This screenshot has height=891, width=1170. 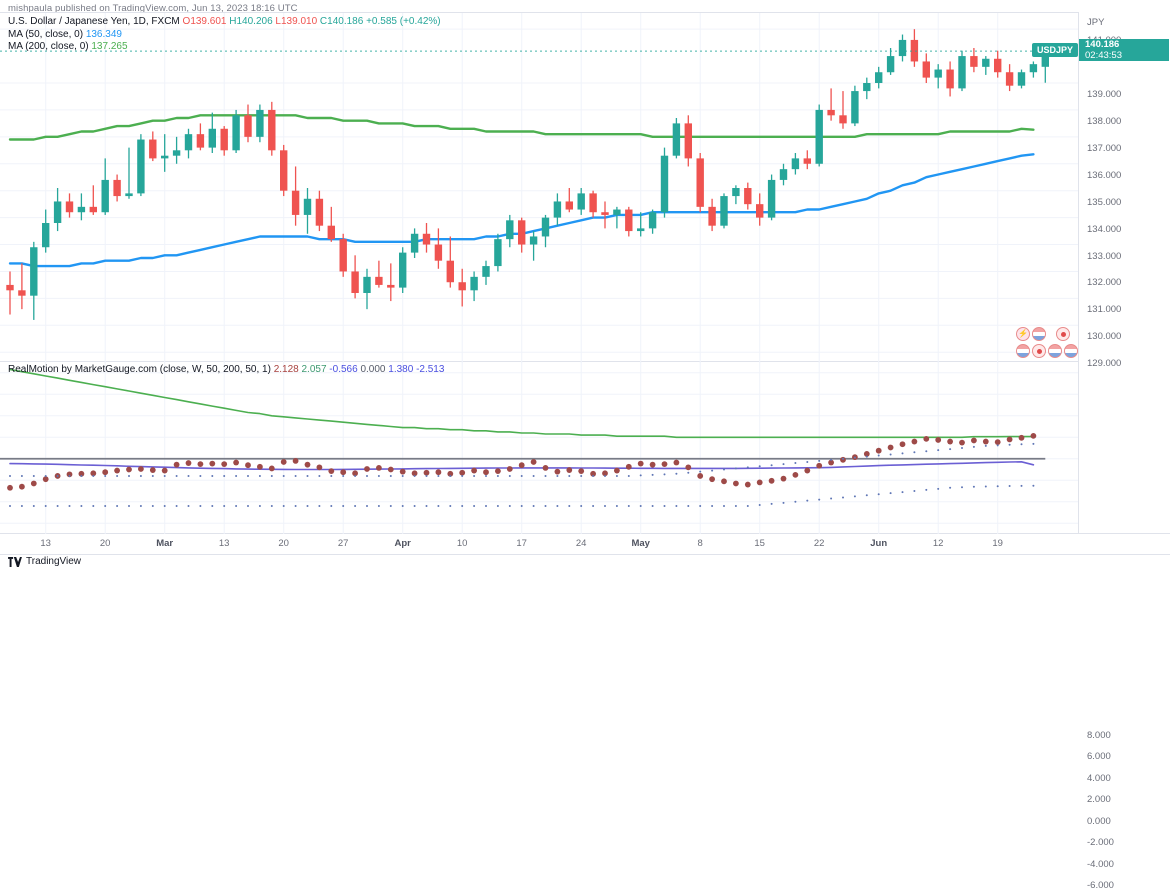 What do you see at coordinates (521, 543) in the screenshot?
I see `time-tick-label: 17` at bounding box center [521, 543].